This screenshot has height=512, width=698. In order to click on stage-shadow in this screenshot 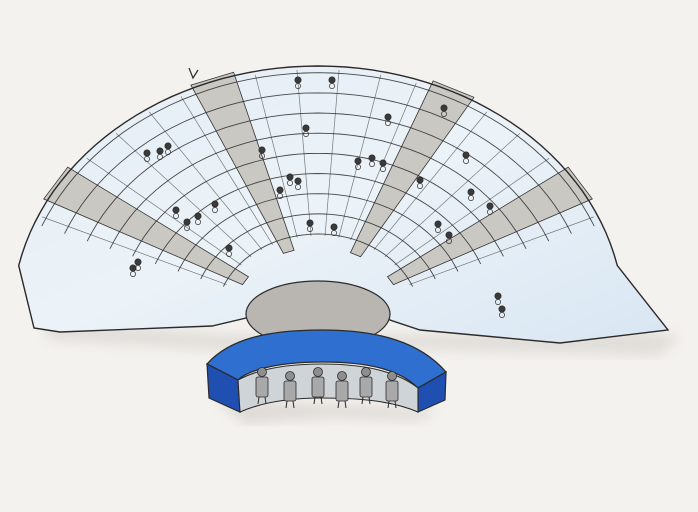, I will do `click(332, 412)`.